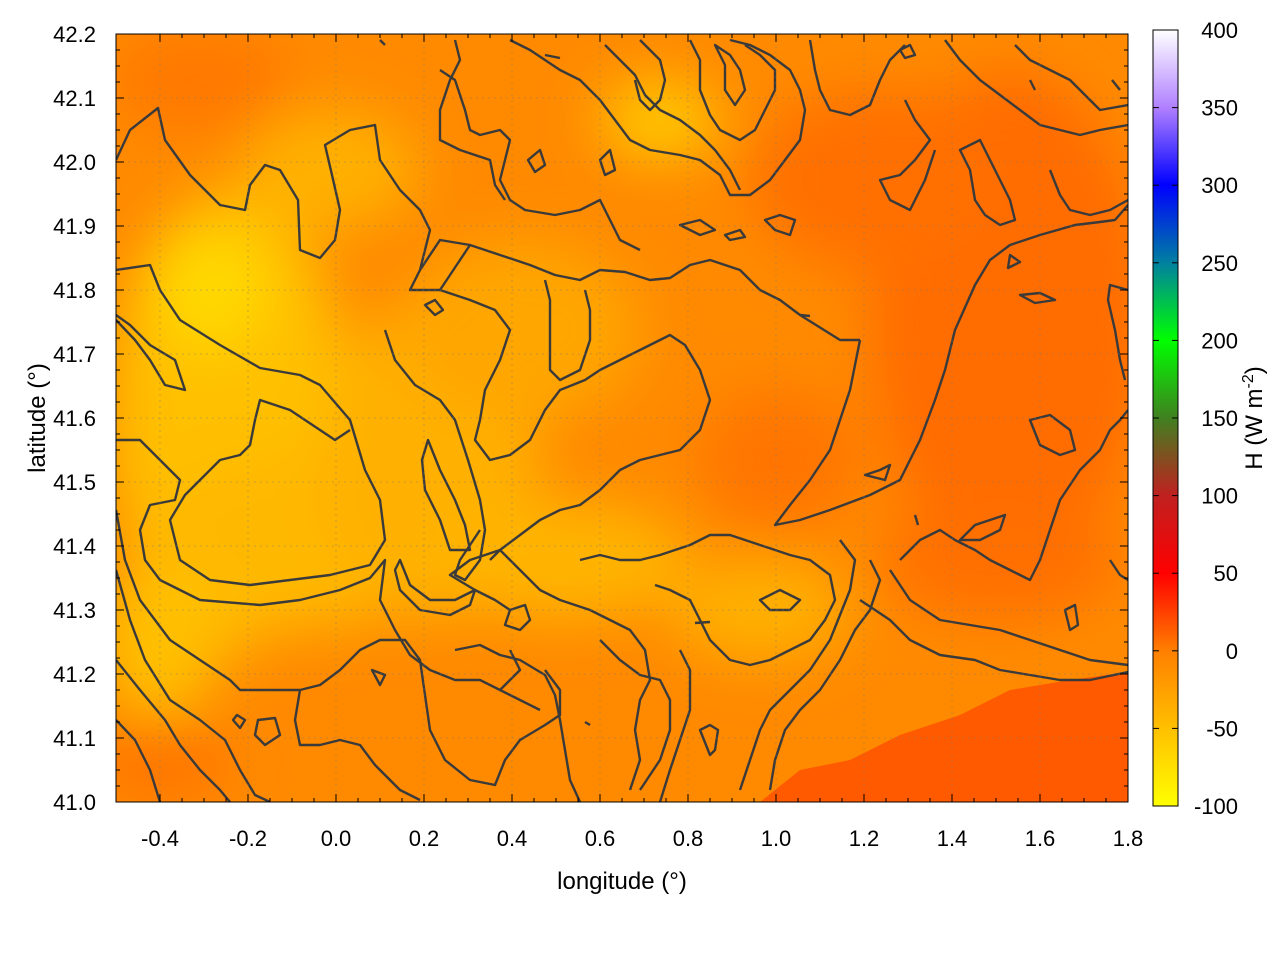  I want to click on colorbar-title-sup: -2, so click(1248, 381).